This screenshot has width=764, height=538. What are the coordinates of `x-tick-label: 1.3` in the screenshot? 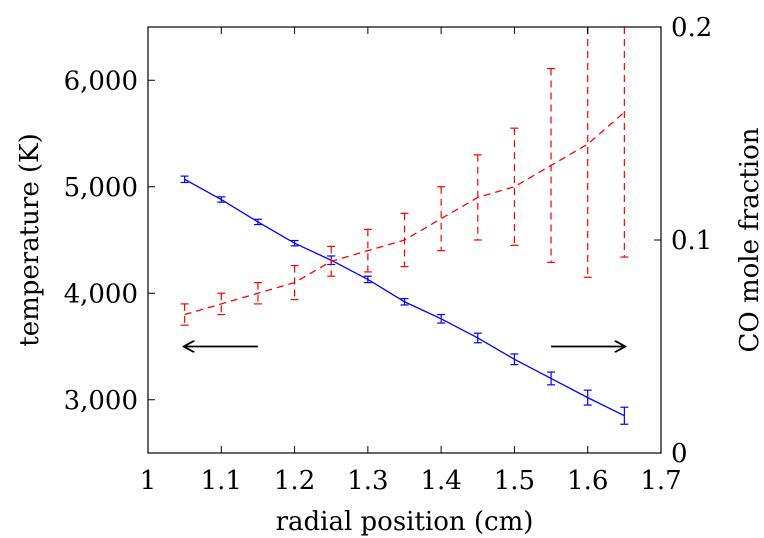 It's located at (367, 481).